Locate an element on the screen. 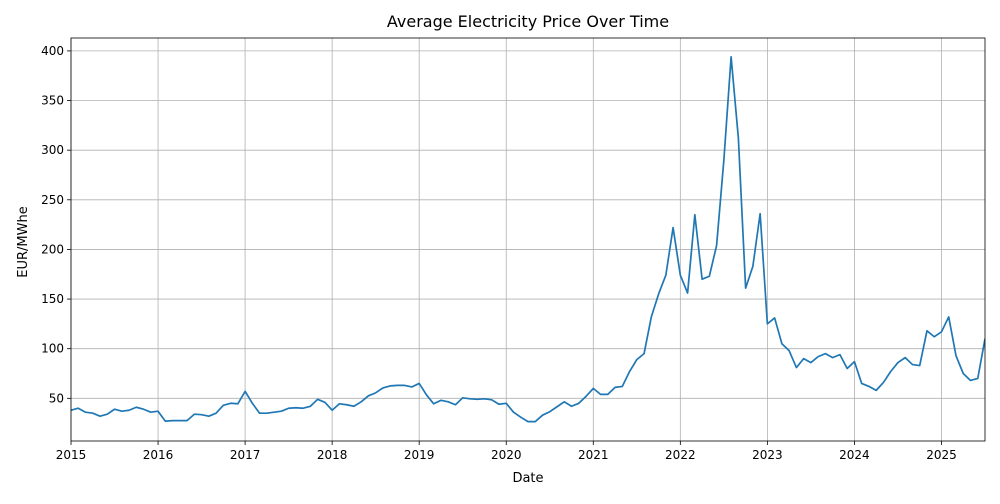 Image resolution: width=1000 pixels, height=504 pixels. x-tick-label: 2016 is located at coordinates (158, 455).